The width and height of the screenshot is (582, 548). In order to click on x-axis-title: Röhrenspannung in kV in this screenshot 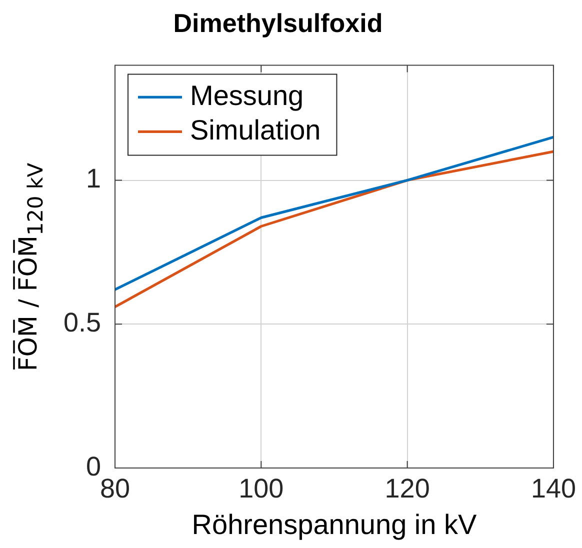, I will do `click(334, 524)`.